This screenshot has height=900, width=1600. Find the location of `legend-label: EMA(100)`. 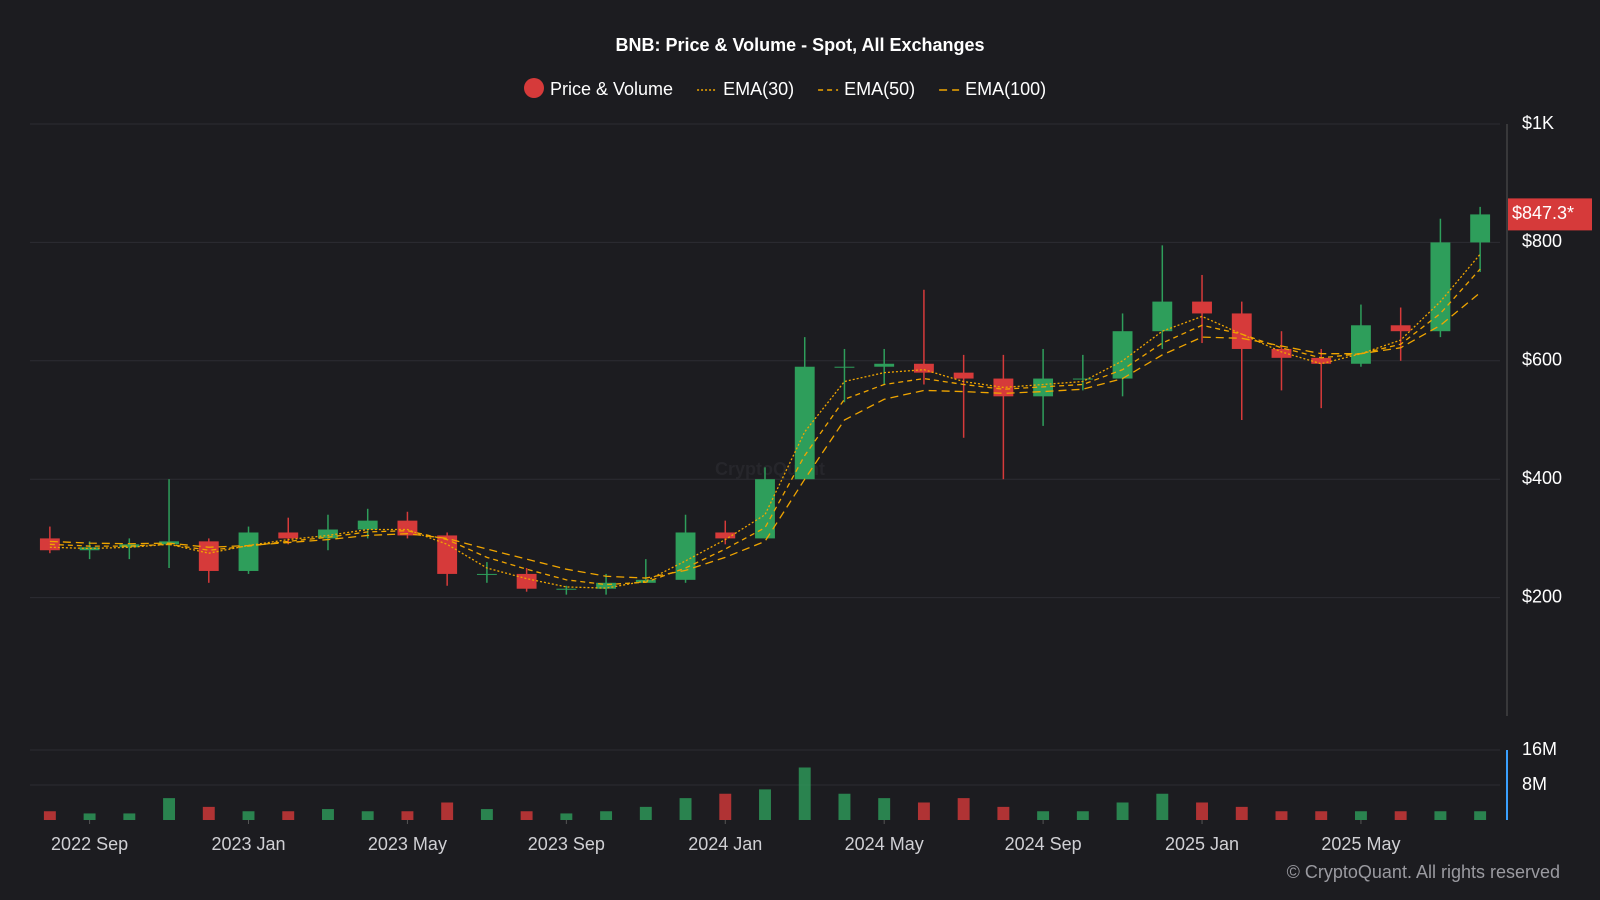

legend-label: EMA(100) is located at coordinates (1005, 89).